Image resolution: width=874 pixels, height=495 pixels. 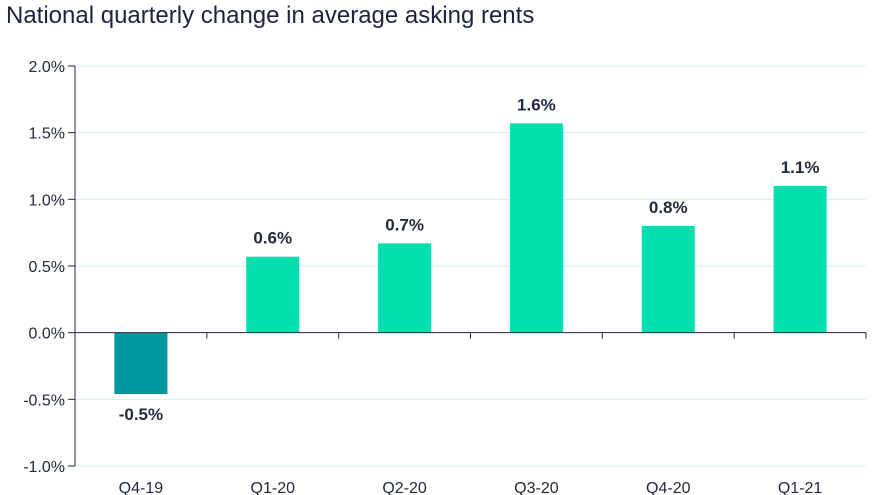 What do you see at coordinates (141, 487) in the screenshot?
I see `x-tick-label: Q4-19` at bounding box center [141, 487].